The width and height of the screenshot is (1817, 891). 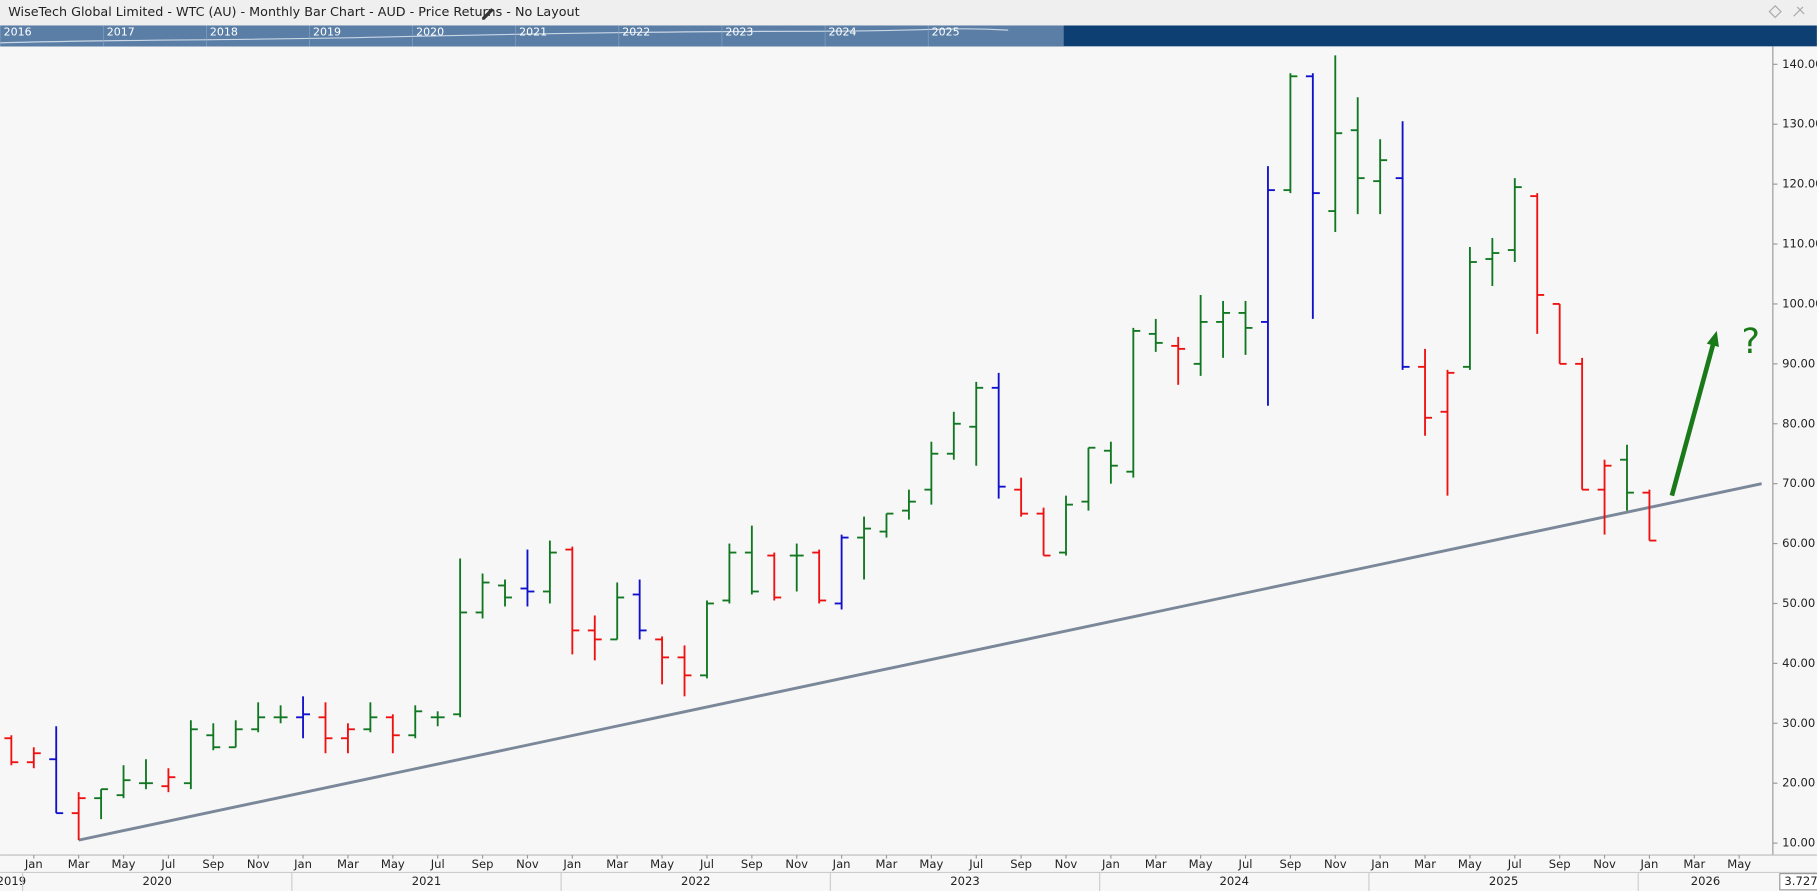 What do you see at coordinates (964, 881) in the screenshot?
I see `year-label: 2023` at bounding box center [964, 881].